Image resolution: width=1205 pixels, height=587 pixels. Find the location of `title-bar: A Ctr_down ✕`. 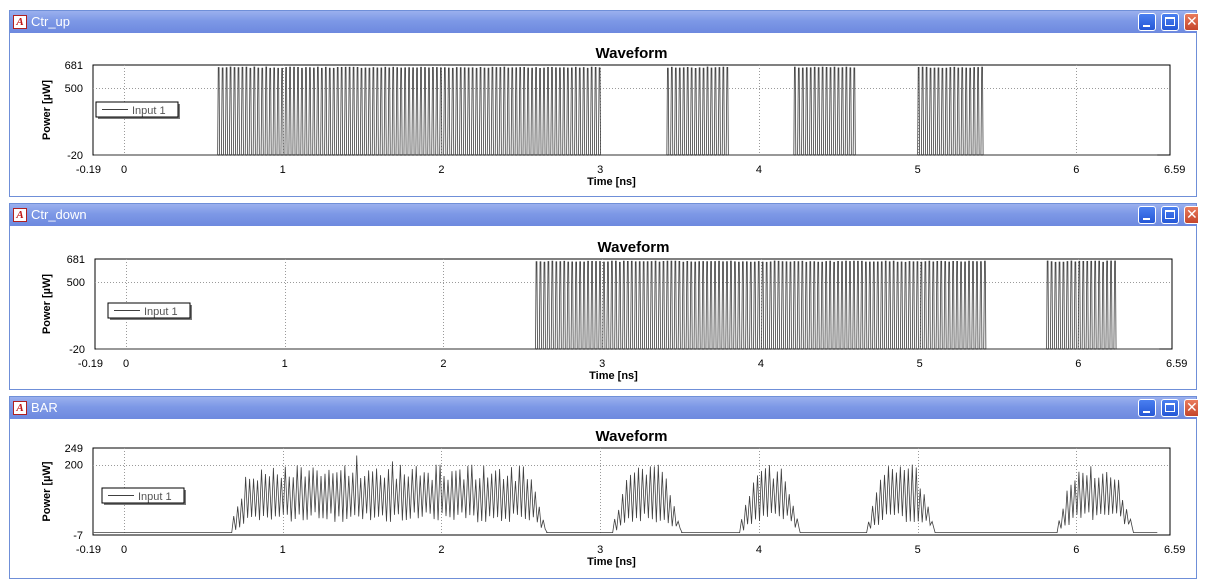

title-bar: A Ctr_down ✕ is located at coordinates (604, 215).